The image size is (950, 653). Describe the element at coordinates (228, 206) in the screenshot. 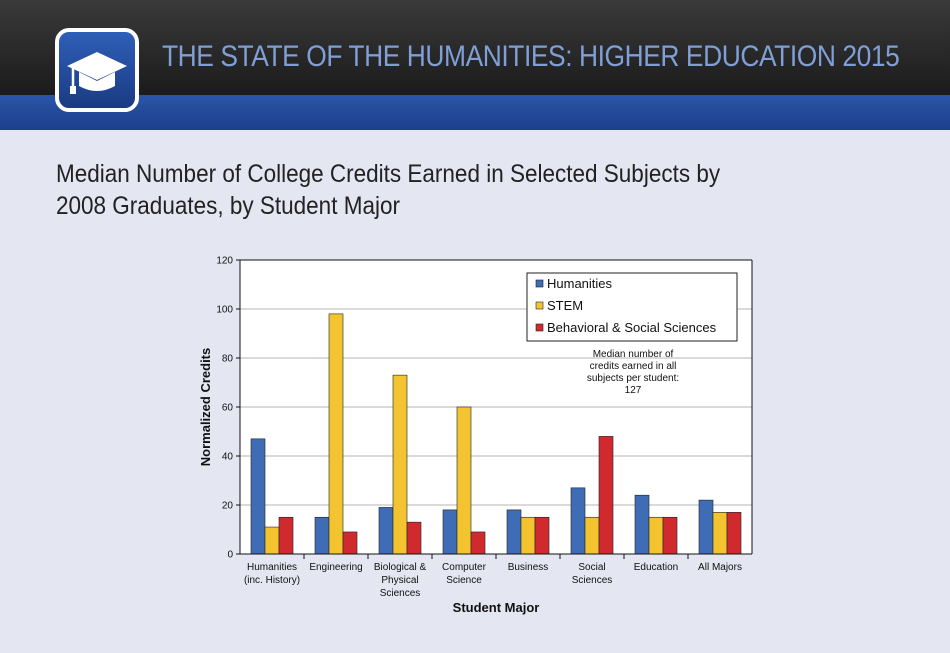

I see `chart-title-line-2: 2008 Graduates, by Student Major` at that location.